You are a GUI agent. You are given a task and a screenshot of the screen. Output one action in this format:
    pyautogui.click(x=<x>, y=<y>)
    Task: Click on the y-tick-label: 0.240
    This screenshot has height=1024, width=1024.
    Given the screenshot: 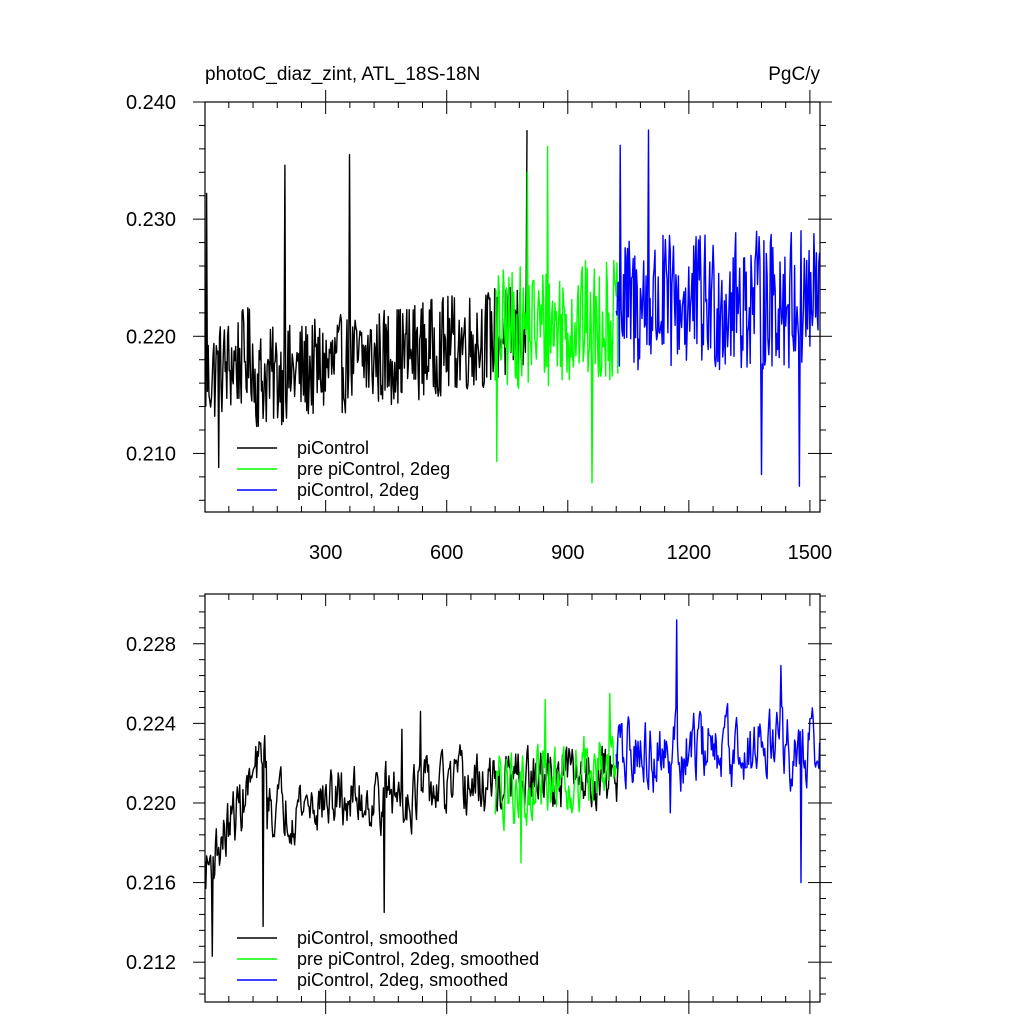 What is the action you would take?
    pyautogui.click(x=151, y=103)
    